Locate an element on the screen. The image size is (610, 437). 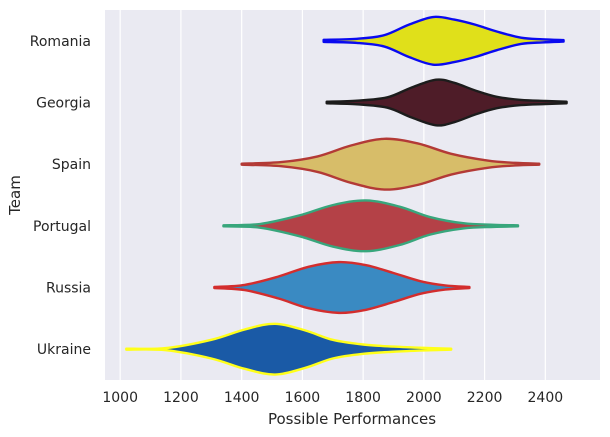
y-tick-label: Ukraine is located at coordinates (64, 350).